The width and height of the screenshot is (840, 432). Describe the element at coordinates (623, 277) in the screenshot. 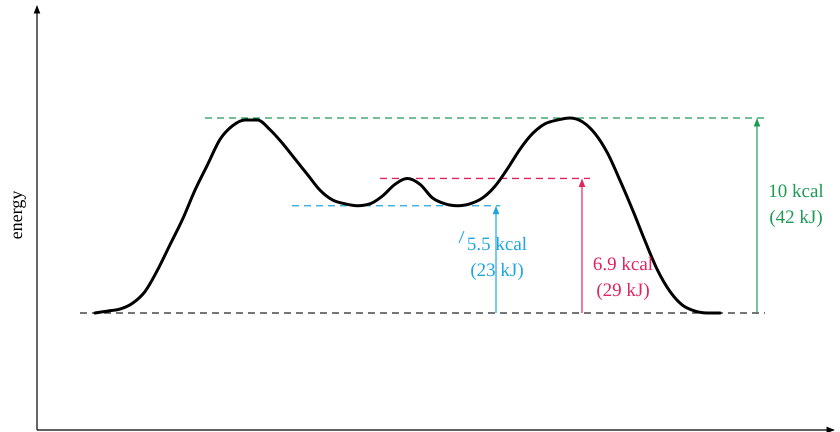

I see `annotation: 6.9 kcal (29 kJ)` at that location.